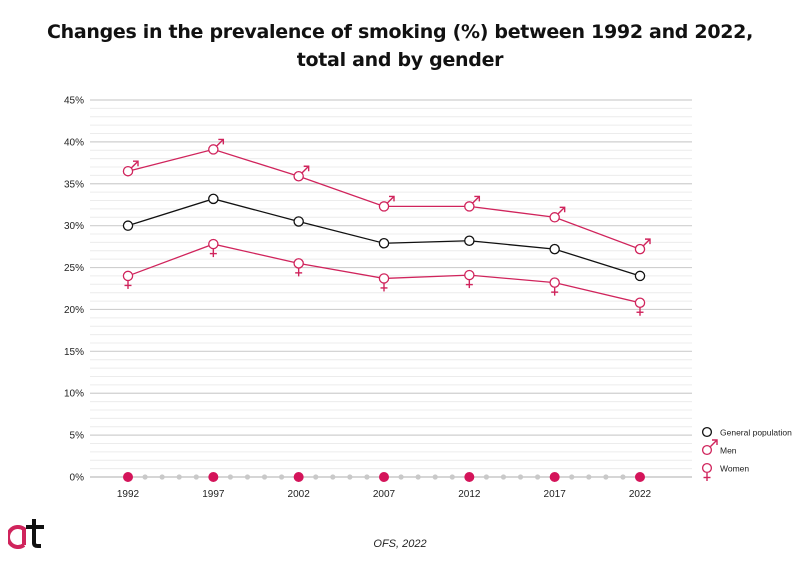 The width and height of the screenshot is (800, 564). Describe the element at coordinates (469, 494) in the screenshot. I see `x-tick-label: 2012` at that location.